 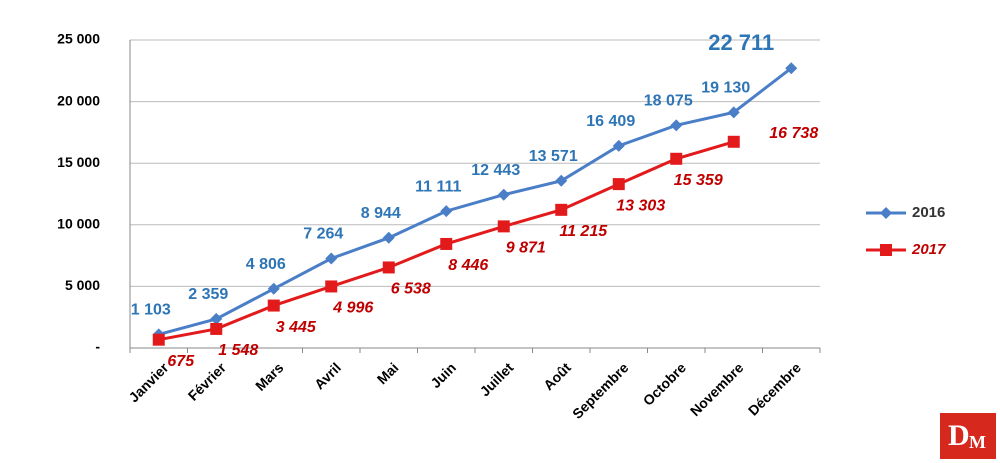 What do you see at coordinates (774, 388) in the screenshot?
I see `x-tick-label: Décembre` at bounding box center [774, 388].